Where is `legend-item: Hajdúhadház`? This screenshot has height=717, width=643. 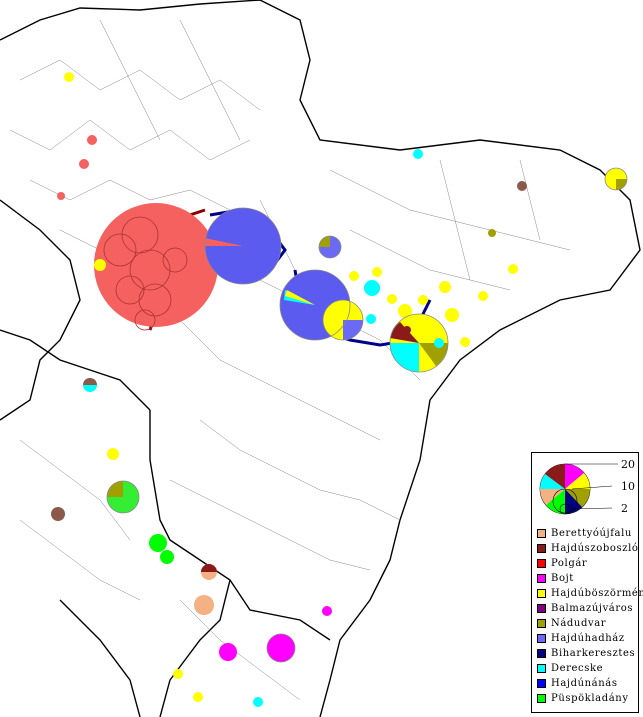
legend-item: Hajdúhadház is located at coordinates (590, 638).